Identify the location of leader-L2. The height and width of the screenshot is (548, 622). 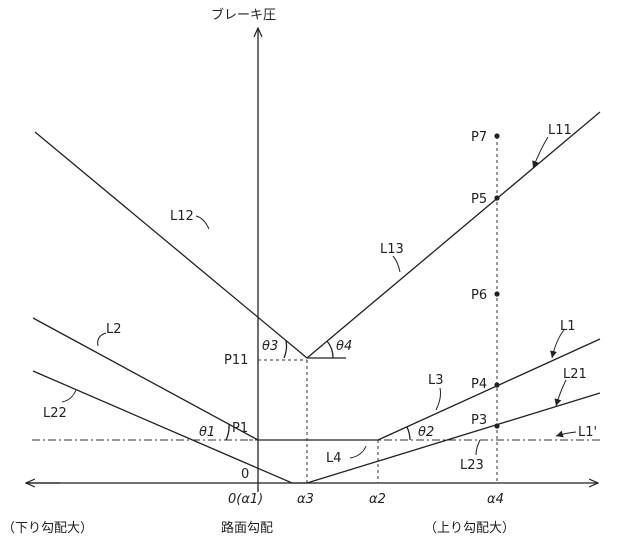
(102, 339).